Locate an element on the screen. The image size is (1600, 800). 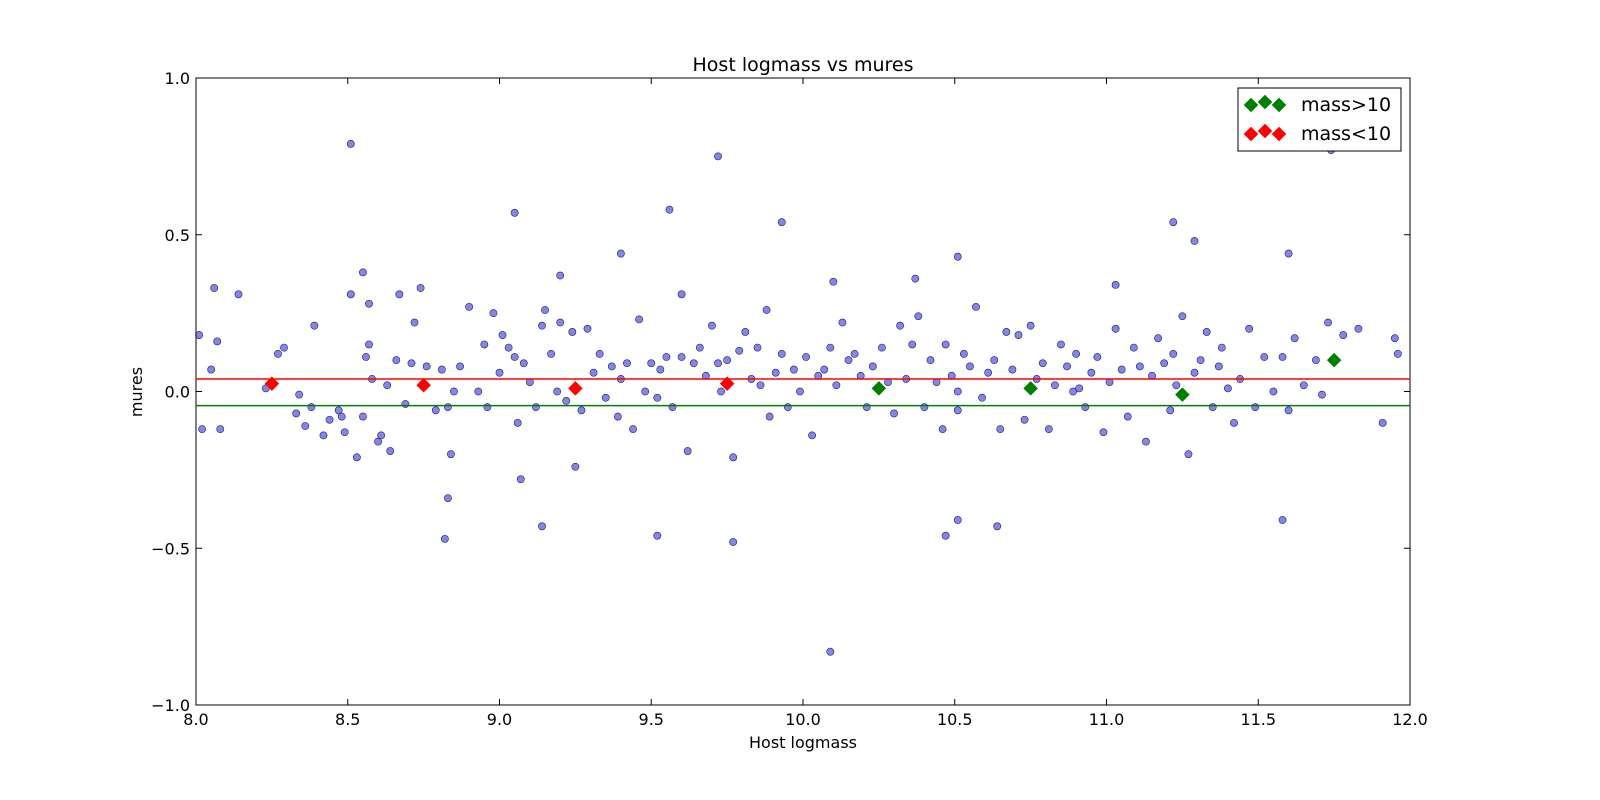
legend-label: mass<10 is located at coordinates (1346, 134).